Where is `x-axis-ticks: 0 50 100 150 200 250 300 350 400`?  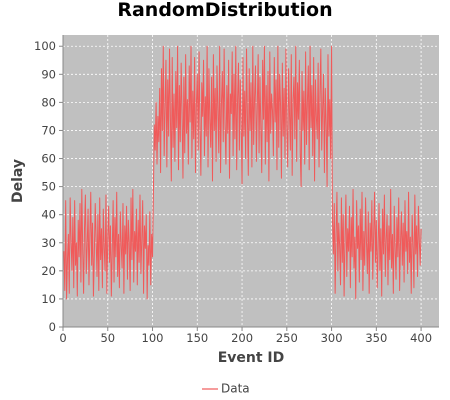
x-axis-ticks: 0 50 100 150 200 250 300 350 400 is located at coordinates (245, 336).